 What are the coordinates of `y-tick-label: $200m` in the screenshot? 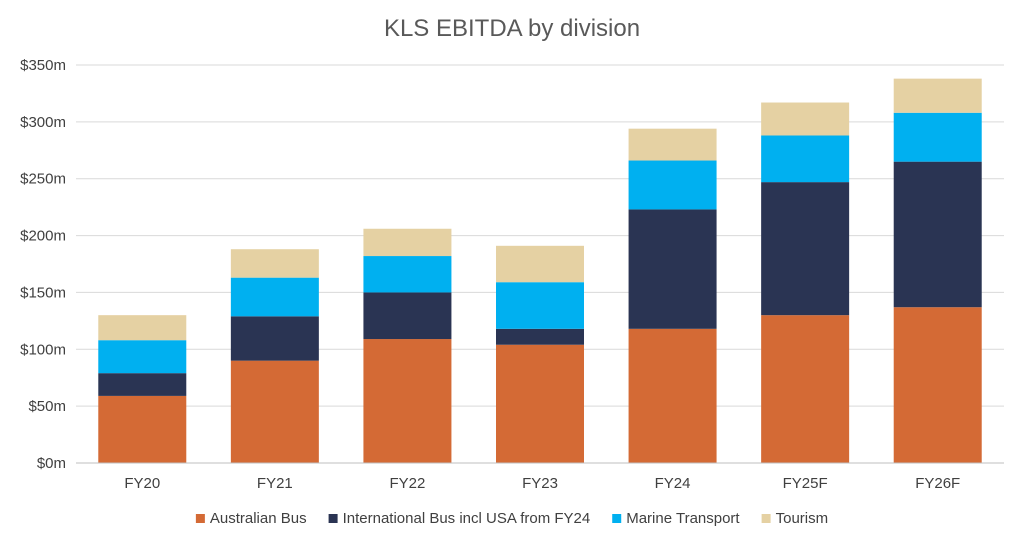 It's located at (43, 236).